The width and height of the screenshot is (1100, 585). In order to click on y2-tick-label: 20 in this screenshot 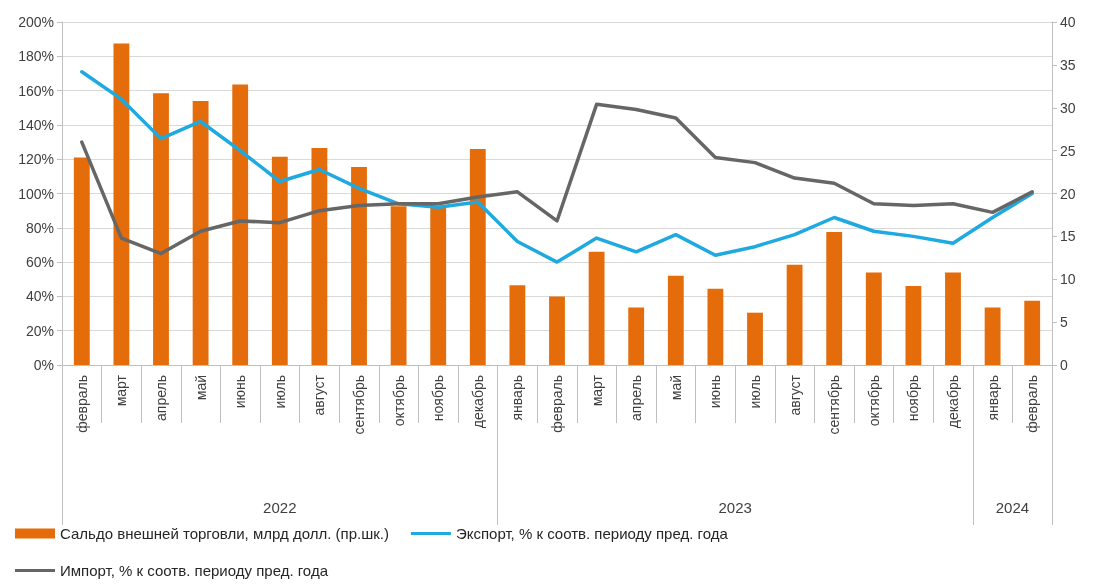, I will do `click(1068, 193)`.